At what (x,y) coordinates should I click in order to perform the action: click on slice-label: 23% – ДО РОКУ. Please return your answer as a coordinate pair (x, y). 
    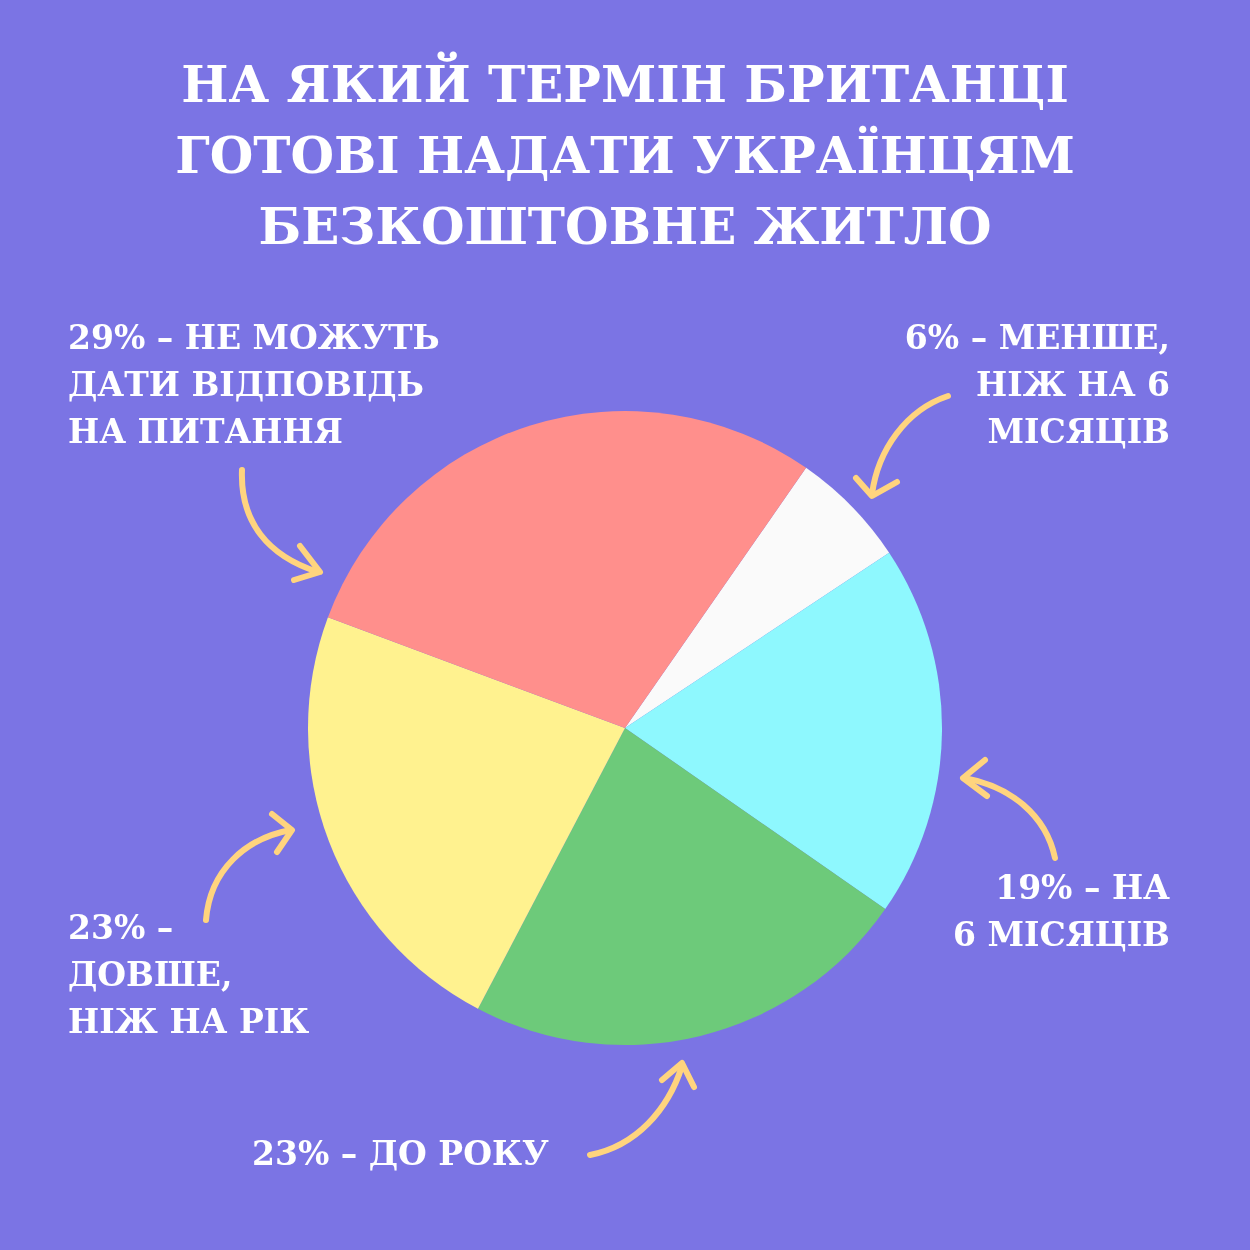
    Looking at the image, I should click on (400, 1153).